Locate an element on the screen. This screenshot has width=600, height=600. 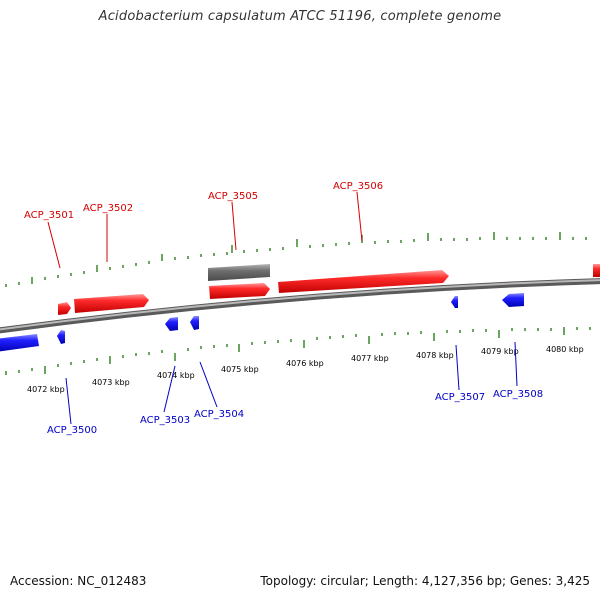
genome-backbone is located at coordinates (300, 306).